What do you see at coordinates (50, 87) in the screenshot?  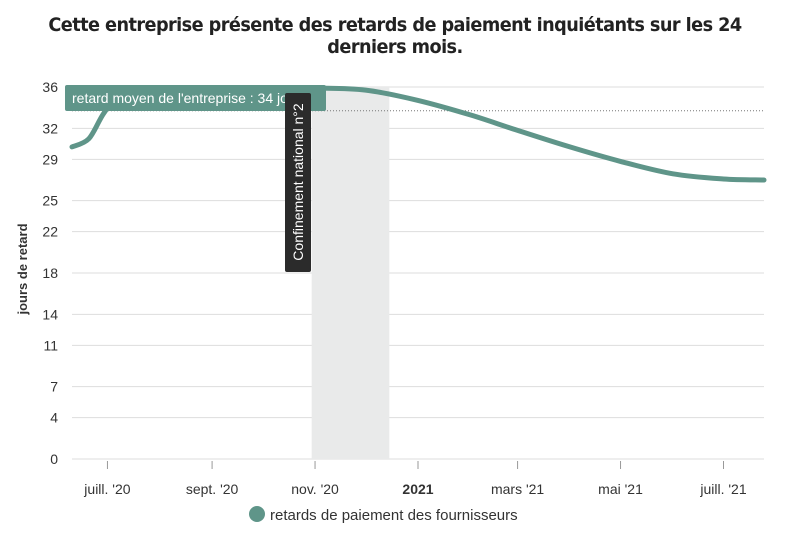 I see `y-tick-label: 36` at bounding box center [50, 87].